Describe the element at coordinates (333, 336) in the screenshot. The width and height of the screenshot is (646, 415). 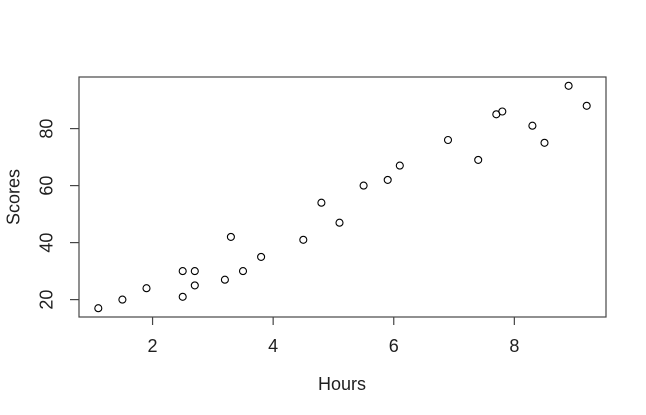
I see `x-axis: 2 4 6 8` at that location.